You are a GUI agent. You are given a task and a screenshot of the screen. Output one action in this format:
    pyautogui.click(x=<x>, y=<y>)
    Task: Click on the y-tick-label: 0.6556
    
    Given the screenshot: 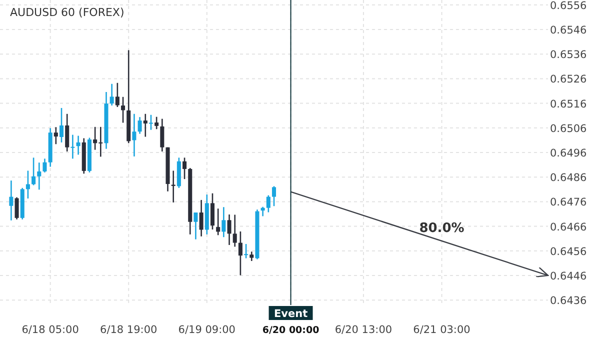 What is the action you would take?
    pyautogui.click(x=569, y=6)
    